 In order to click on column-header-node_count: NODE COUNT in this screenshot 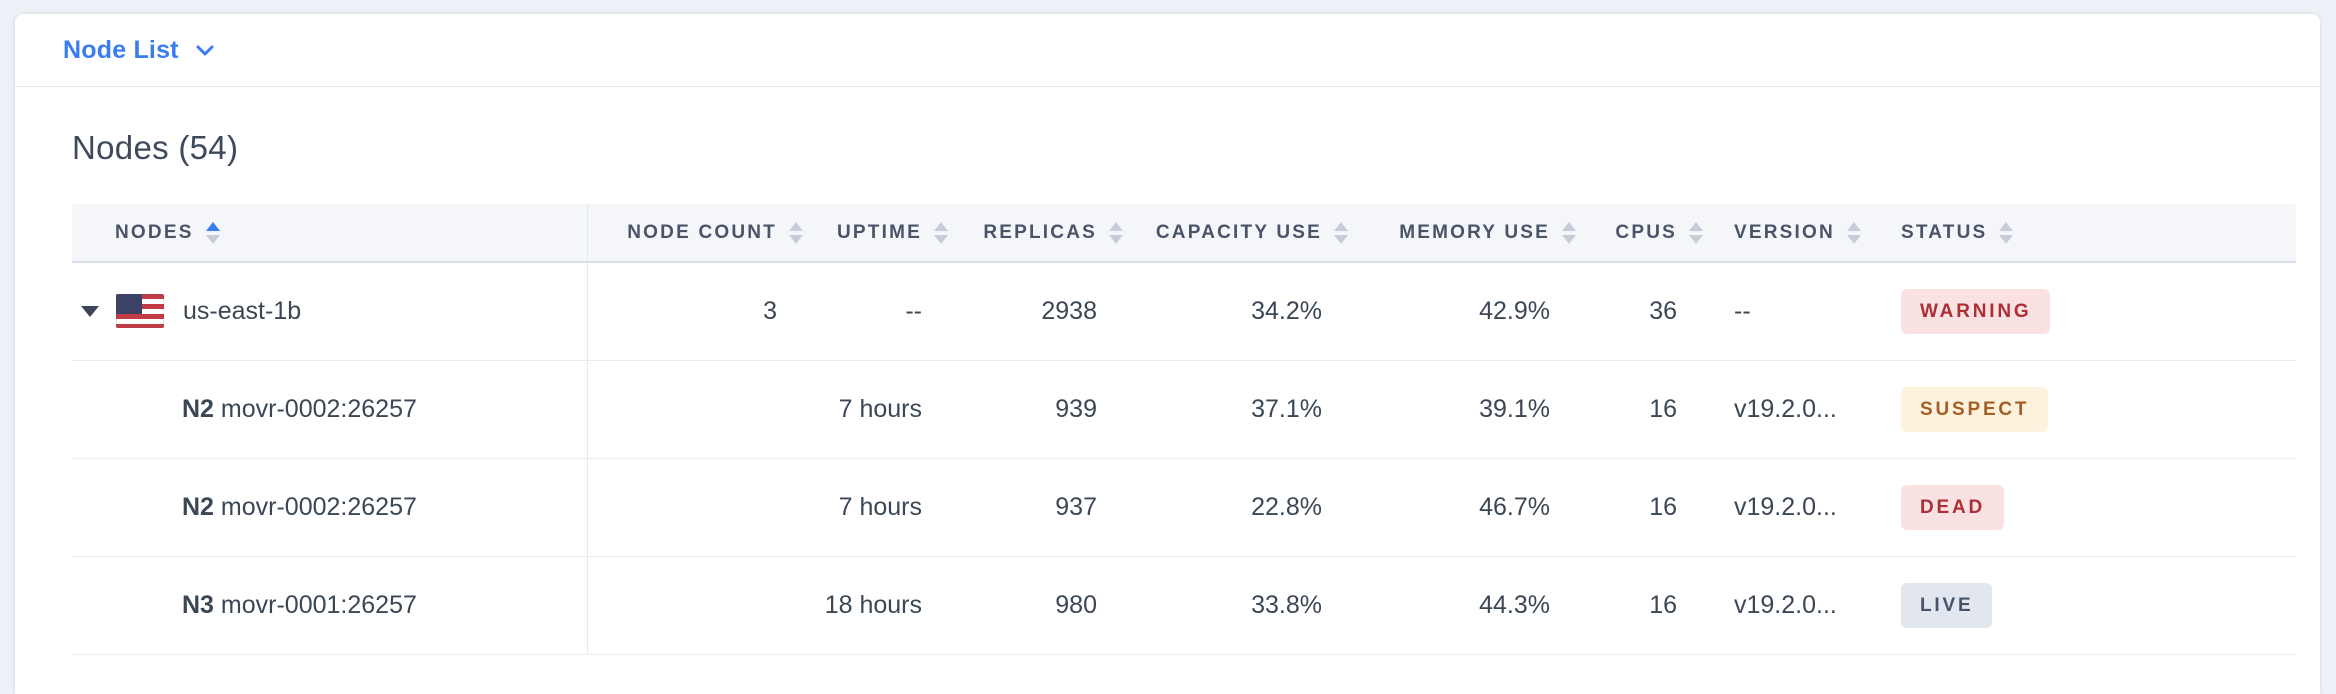, I will do `click(696, 233)`.